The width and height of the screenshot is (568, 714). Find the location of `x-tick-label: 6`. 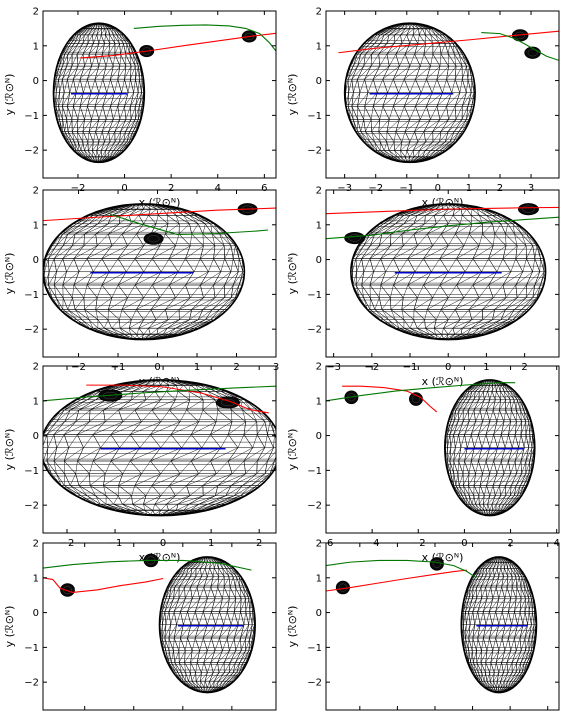

x-tick-label: 6 is located at coordinates (264, 188).